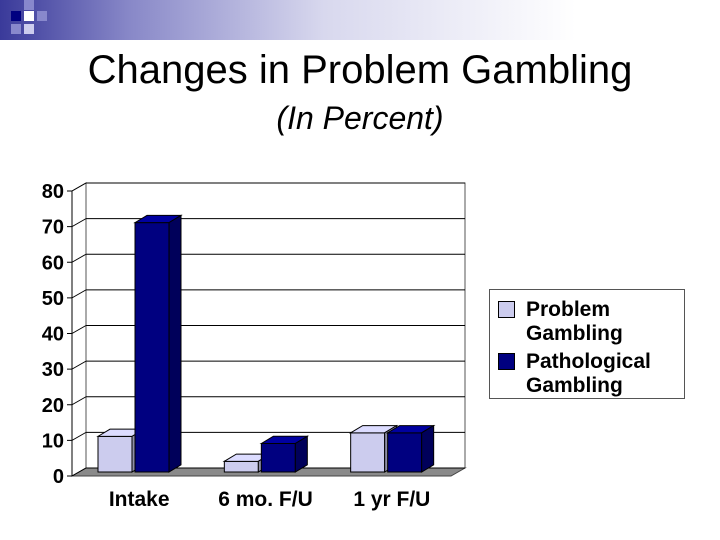 The image size is (720, 540). What do you see at coordinates (574, 321) in the screenshot?
I see `legend-label-problem: Problem Gambling` at bounding box center [574, 321].